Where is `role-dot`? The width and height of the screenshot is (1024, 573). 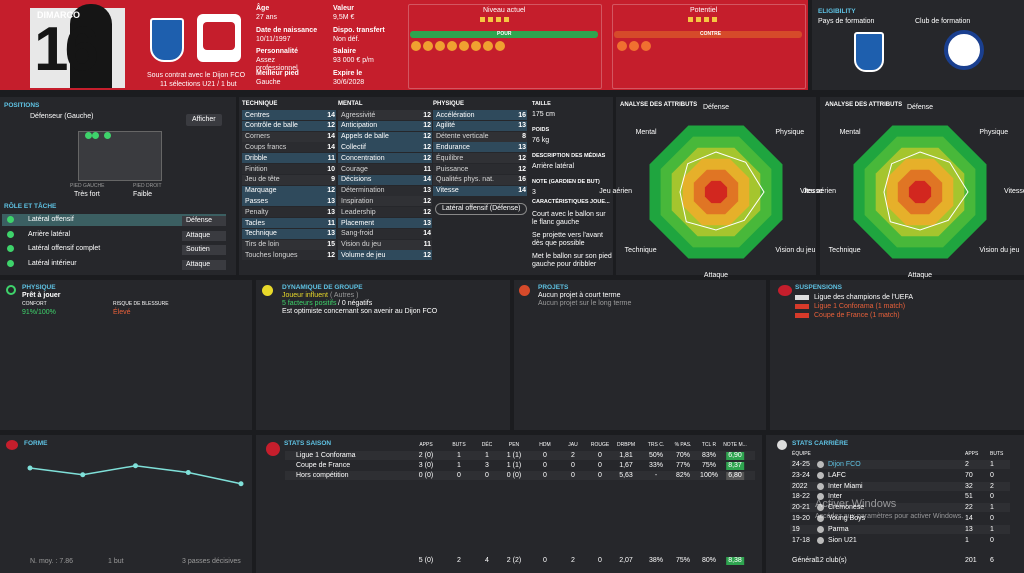 role-dot is located at coordinates (10, 219).